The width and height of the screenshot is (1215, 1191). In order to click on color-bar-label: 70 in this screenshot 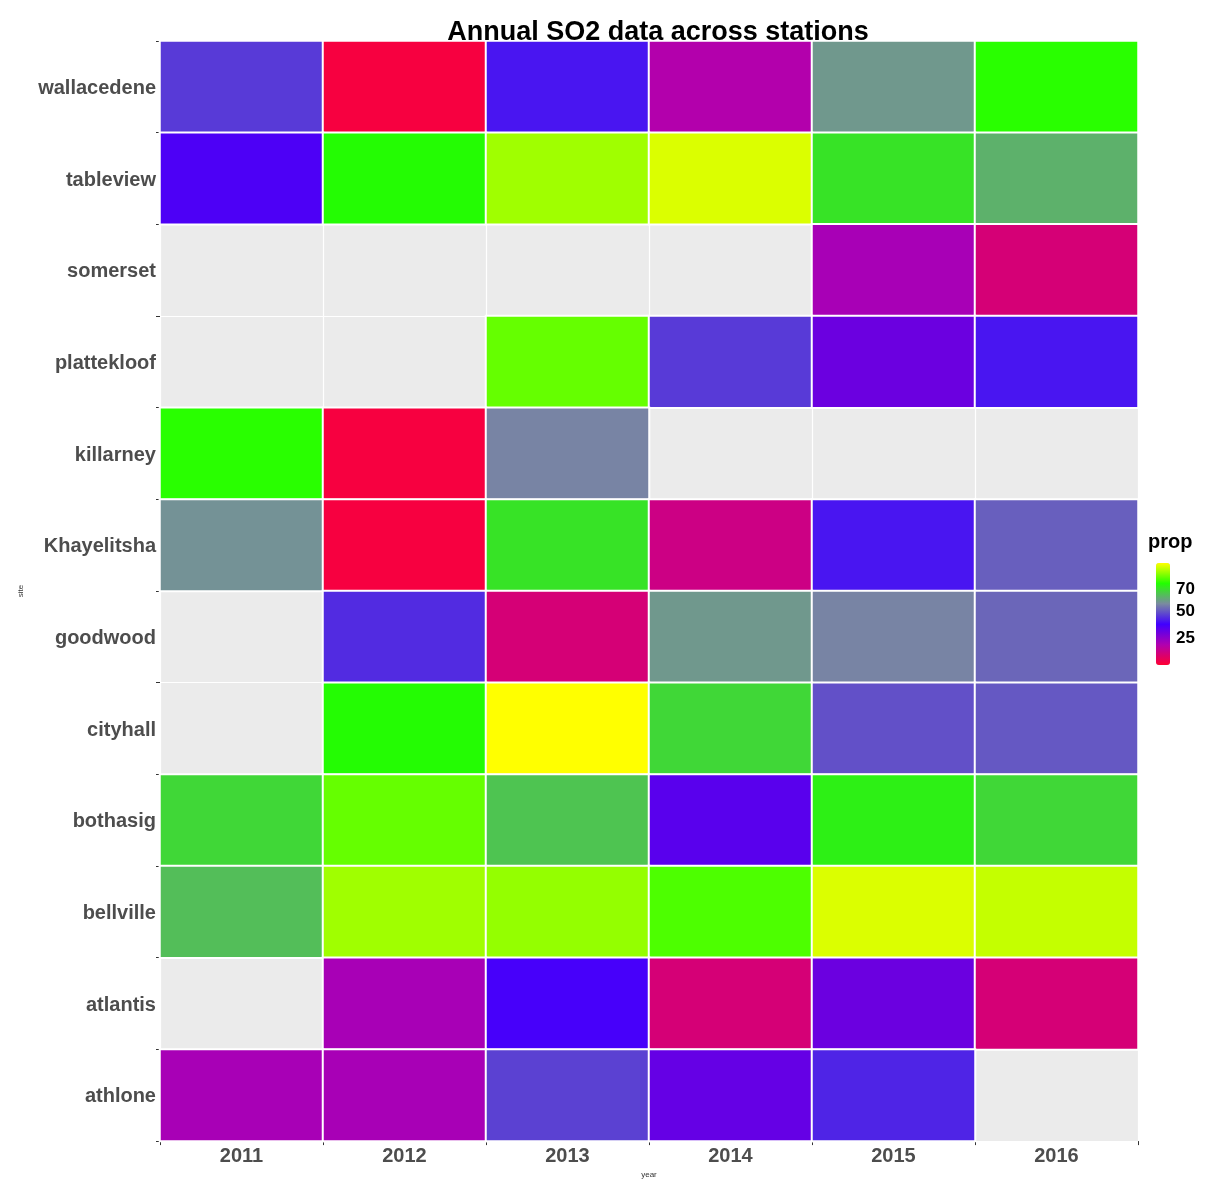, I will do `click(1185, 588)`.